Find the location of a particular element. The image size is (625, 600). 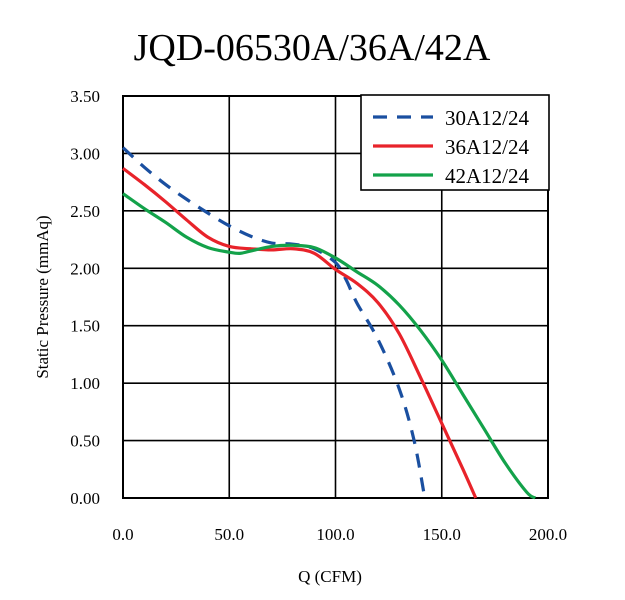

legend-entry-label: 42A12/24 is located at coordinates (487, 176).